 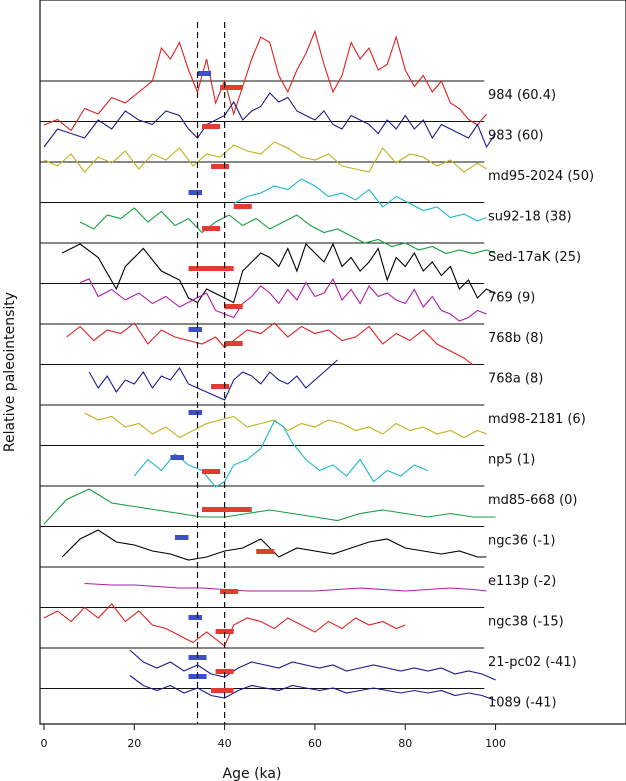 I want to click on reference-lines, so click(x=211, y=373).